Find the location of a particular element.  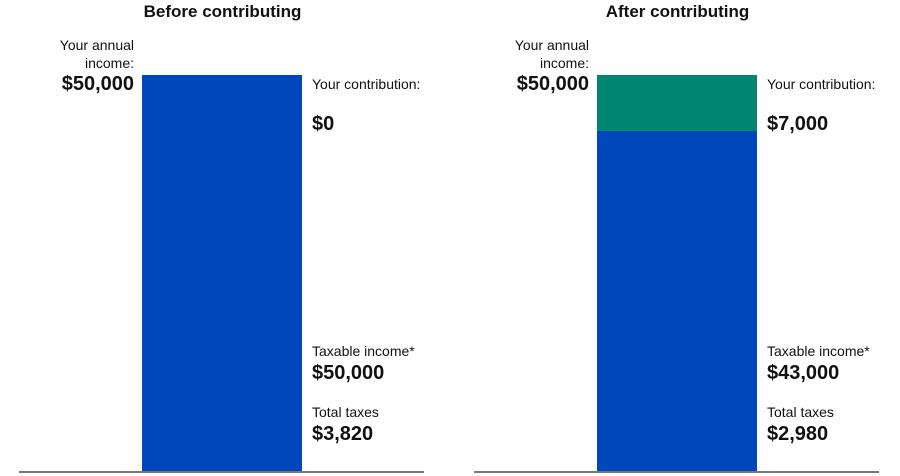

taxable-value: $50,000 is located at coordinates (348, 373).